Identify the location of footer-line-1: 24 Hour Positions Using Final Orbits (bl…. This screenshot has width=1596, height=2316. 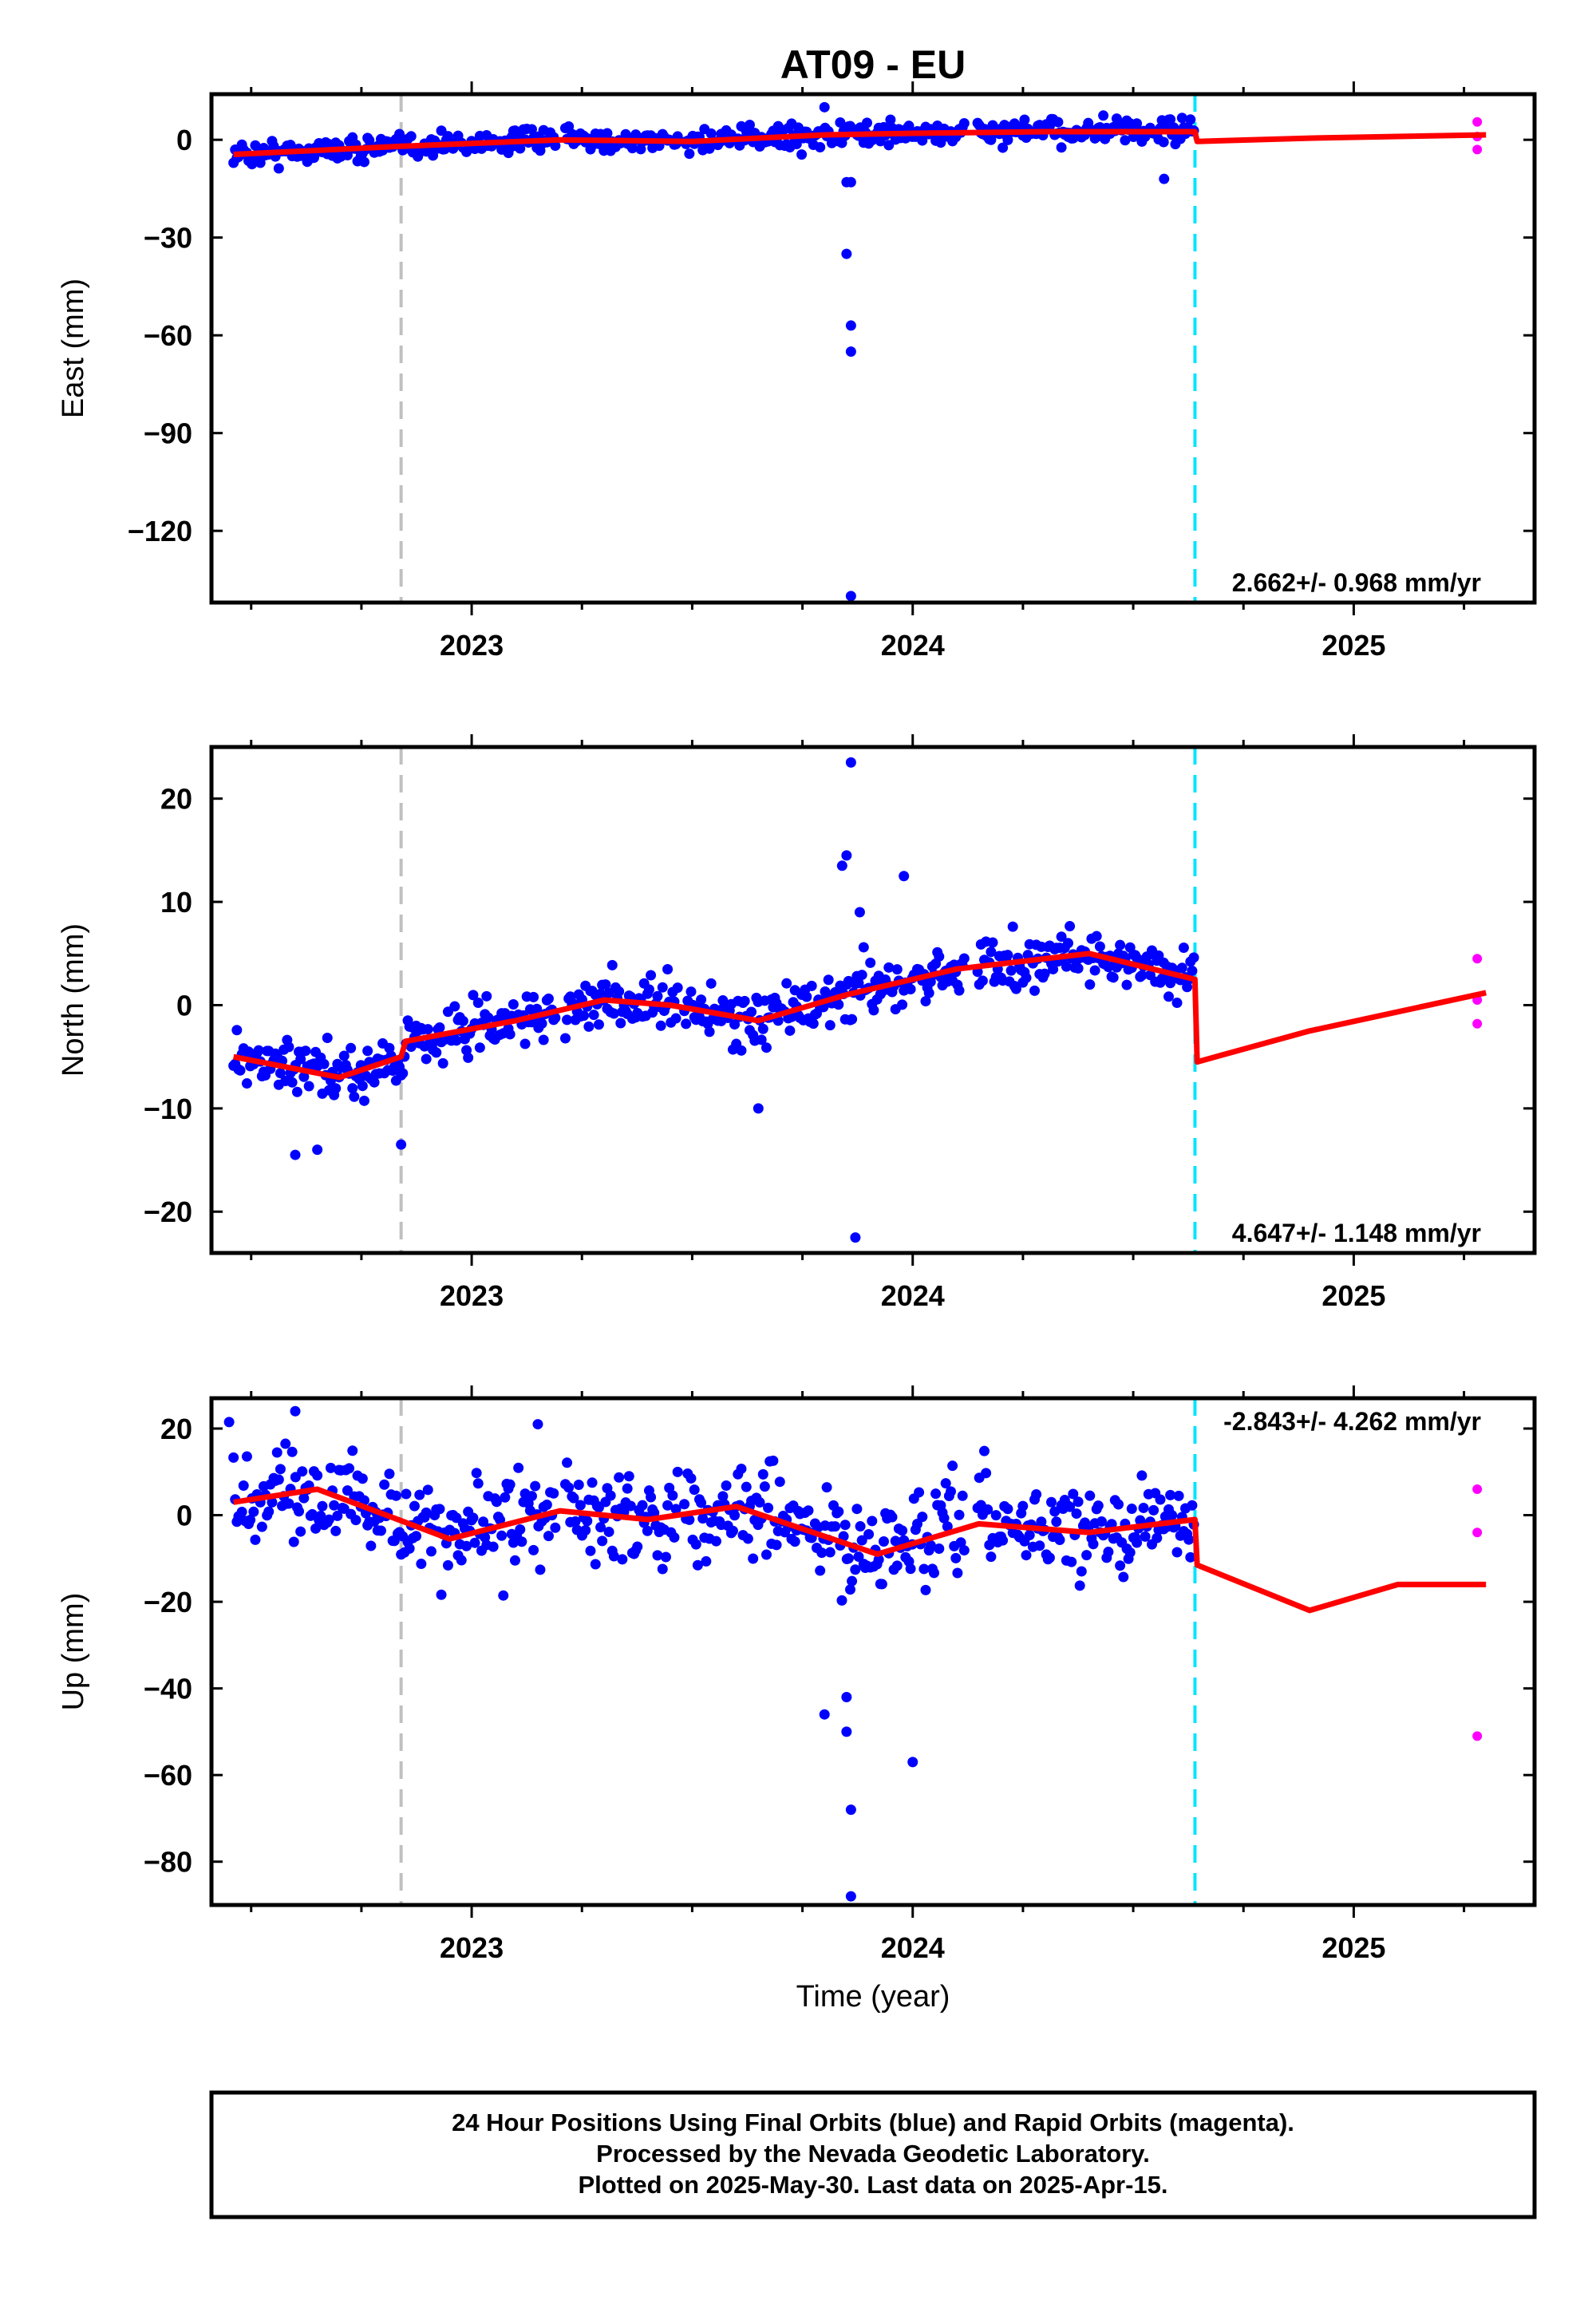
(873, 2122).